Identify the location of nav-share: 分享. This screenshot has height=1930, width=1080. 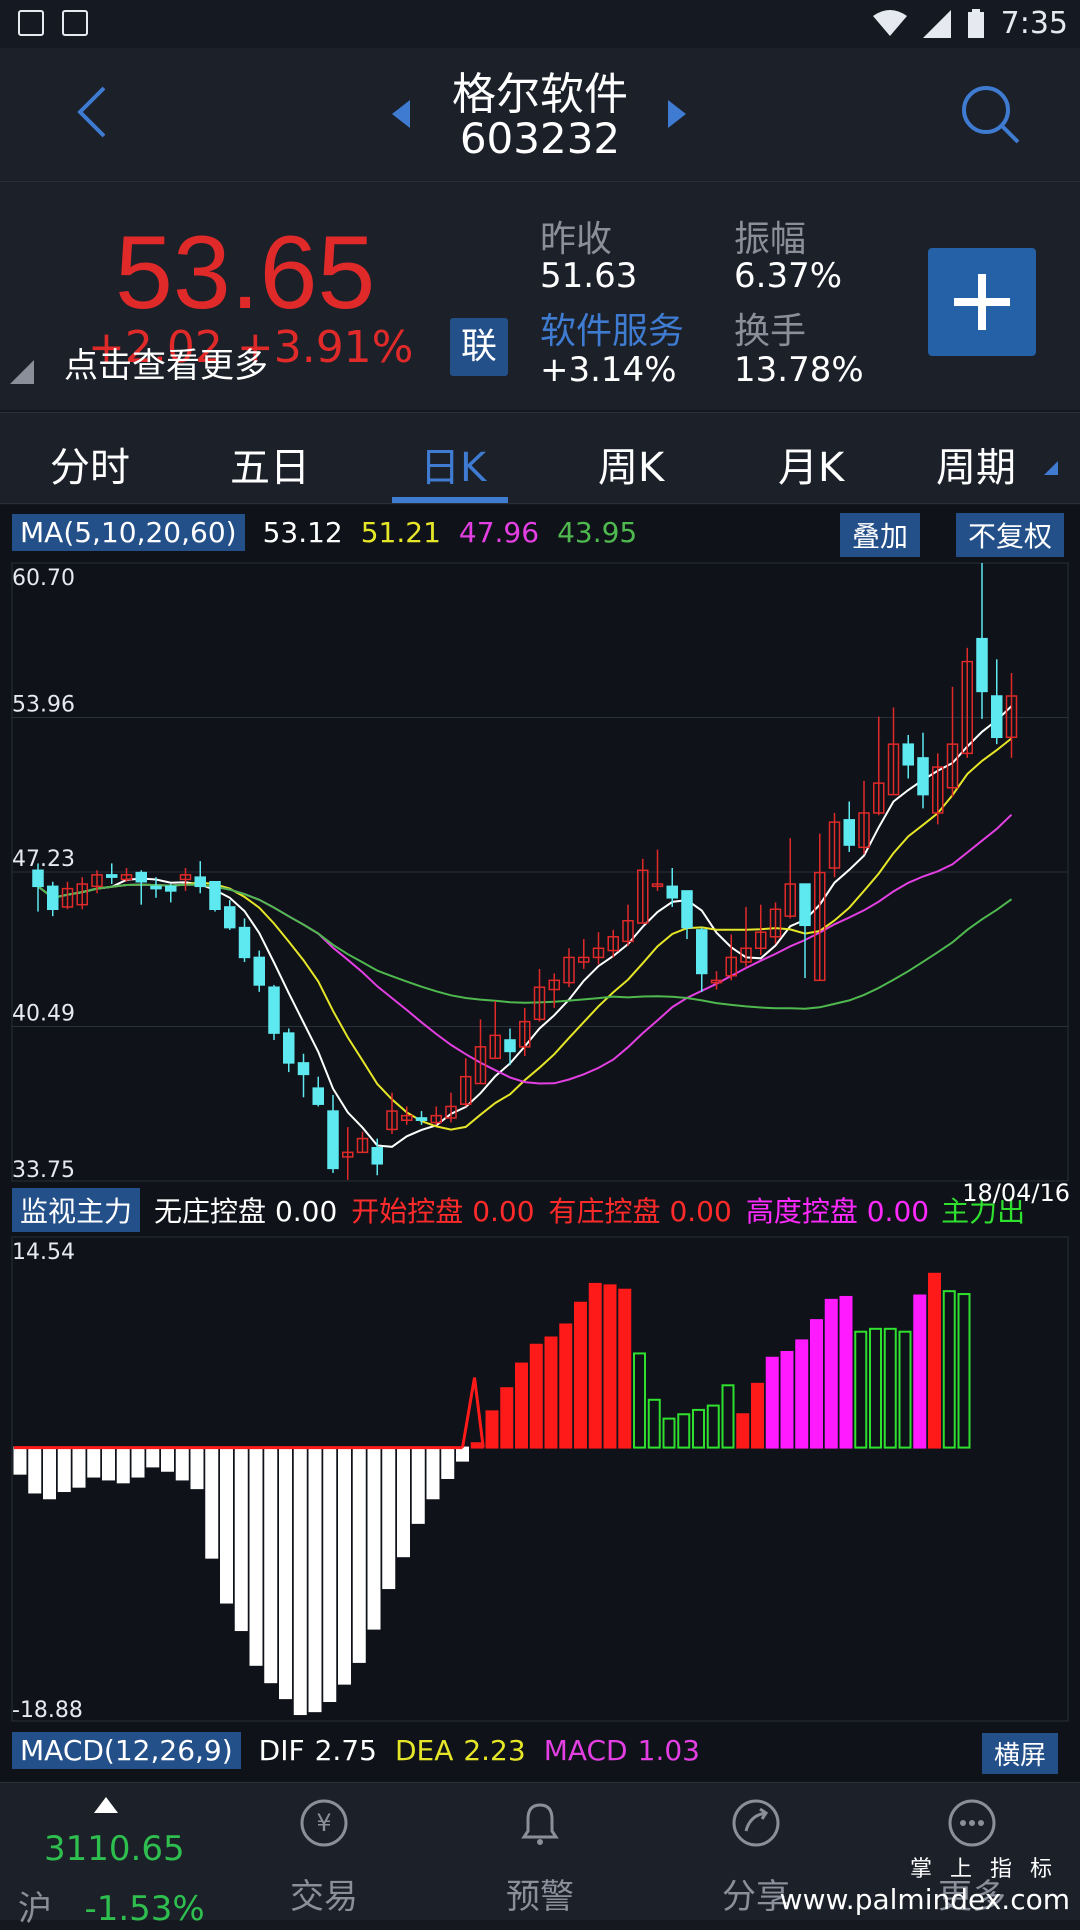
(756, 1852).